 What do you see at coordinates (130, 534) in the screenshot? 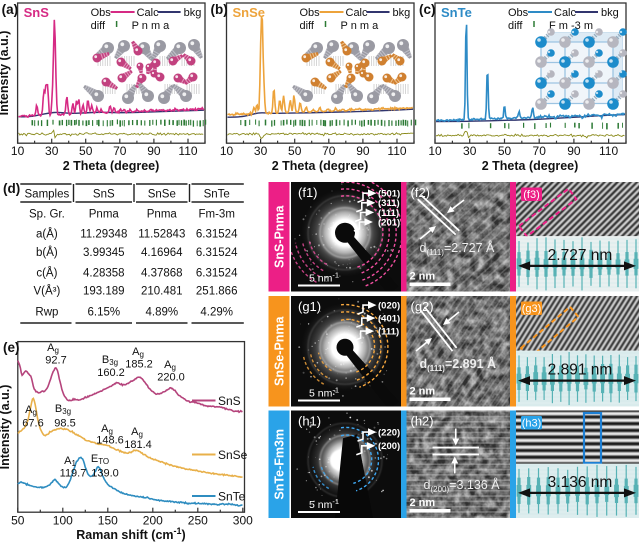
I see `svg-text: Raman shift (cm-1)` at bounding box center [130, 534].